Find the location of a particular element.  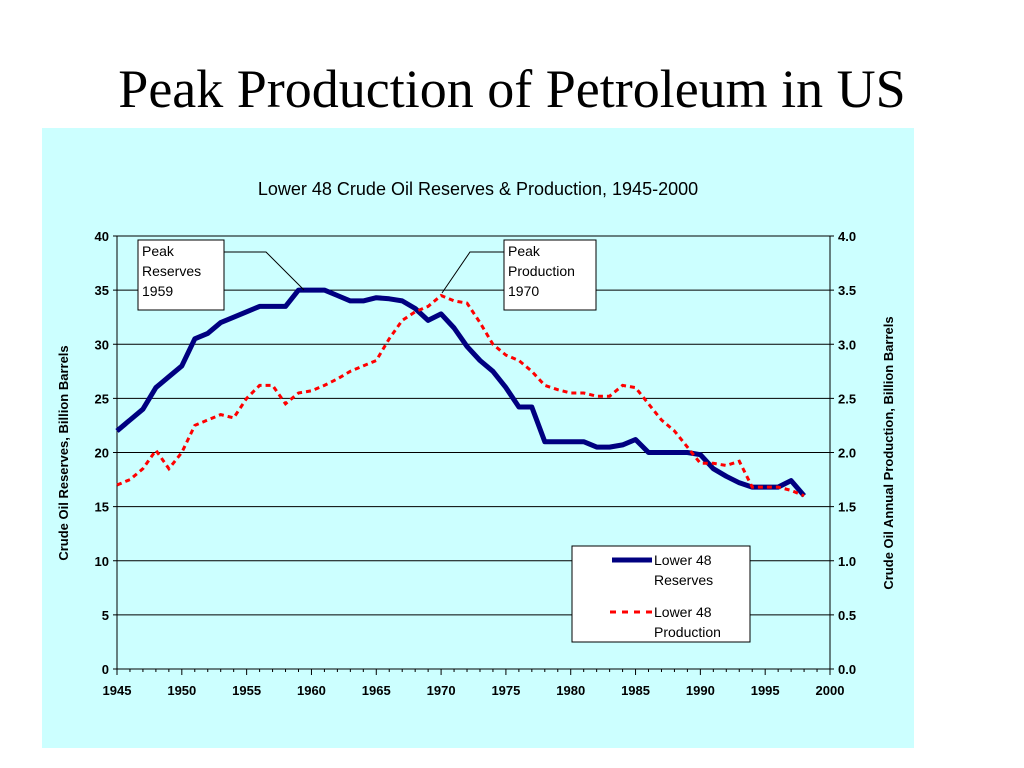

slide-title: Peak Production of Petroleum in US is located at coordinates (512, 89).